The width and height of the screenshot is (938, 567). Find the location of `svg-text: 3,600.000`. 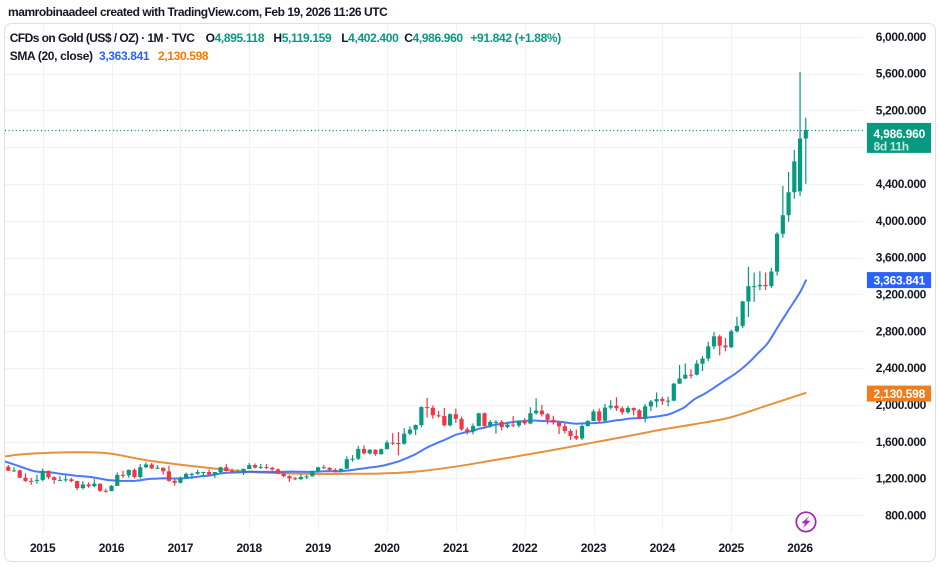

svg-text: 3,600.000 is located at coordinates (901, 258).